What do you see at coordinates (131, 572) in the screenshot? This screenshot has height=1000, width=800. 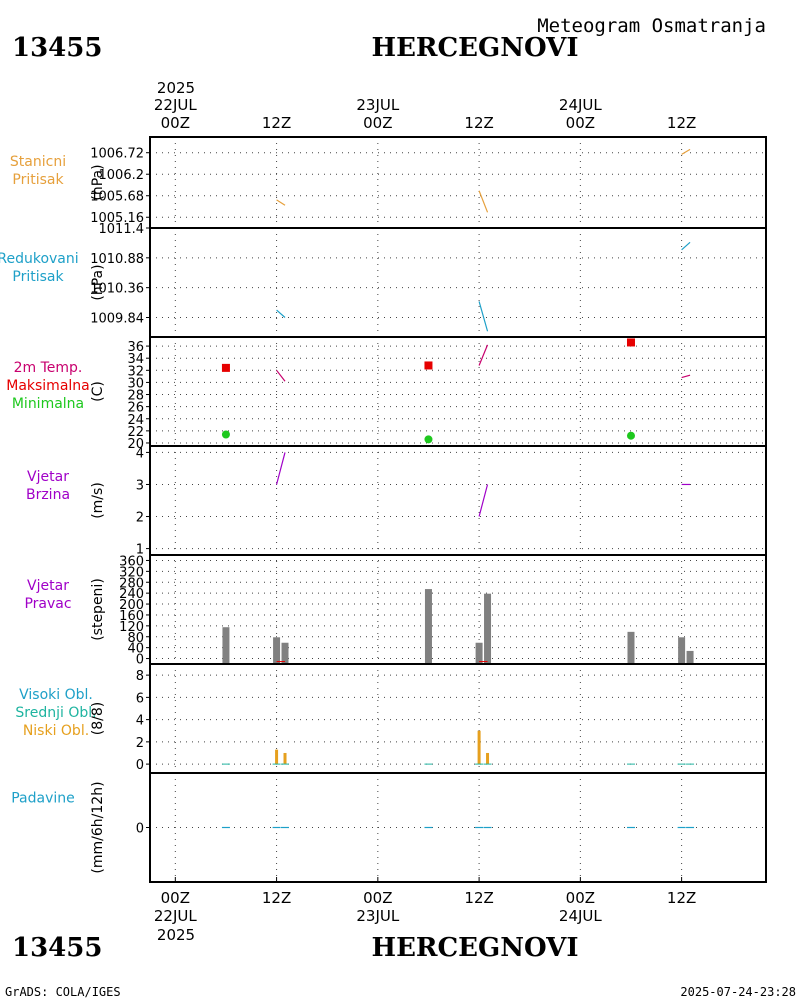 I see `y-tick-label: 320` at bounding box center [131, 572].